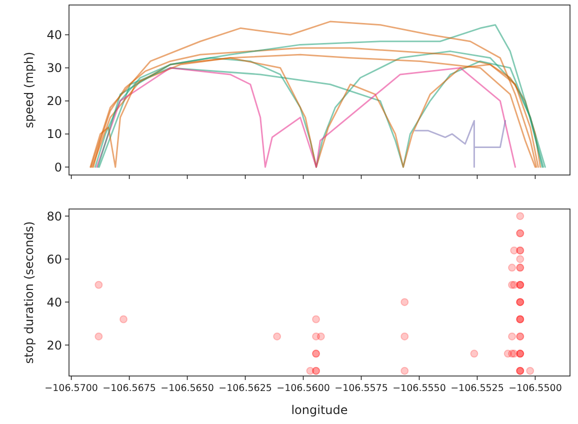 This screenshot has width=578, height=424. I want to click on x-tick-label: −106.5525, so click(477, 388).